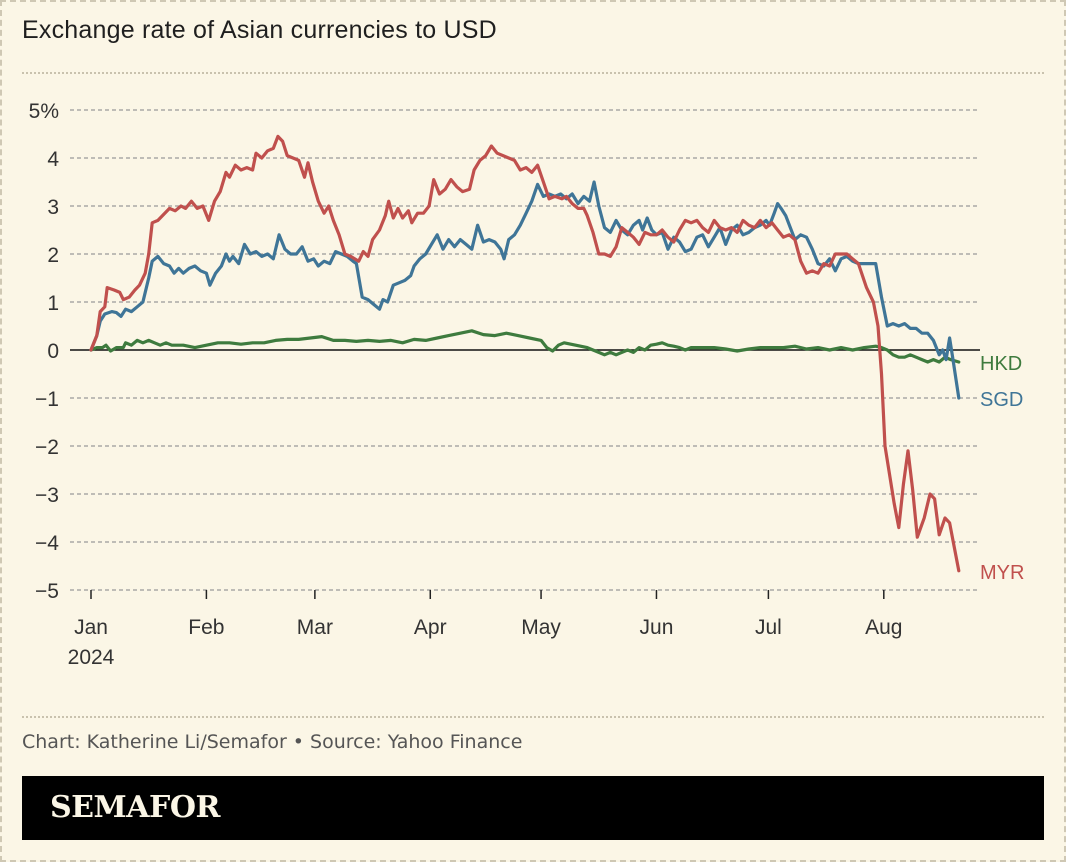 The width and height of the screenshot is (1066, 862). What do you see at coordinates (525, 346) in the screenshot?
I see `series-line-hkd` at bounding box center [525, 346].